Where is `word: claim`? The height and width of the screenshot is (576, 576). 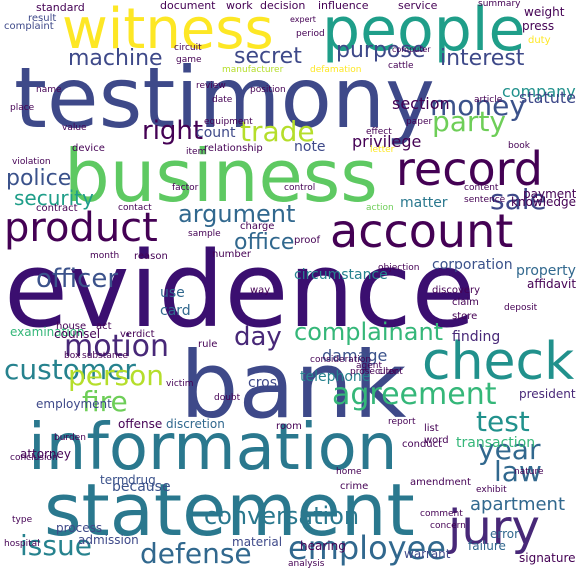 word: claim is located at coordinates (465, 302).